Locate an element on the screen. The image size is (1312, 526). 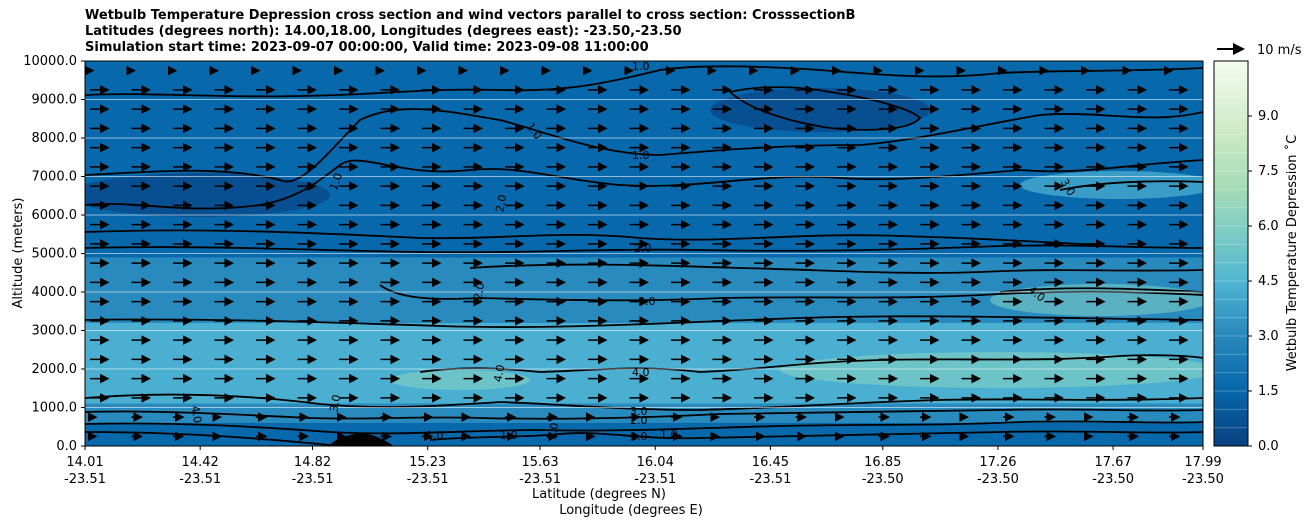
x-tick-lat-label: 17.67 is located at coordinates (1113, 462).